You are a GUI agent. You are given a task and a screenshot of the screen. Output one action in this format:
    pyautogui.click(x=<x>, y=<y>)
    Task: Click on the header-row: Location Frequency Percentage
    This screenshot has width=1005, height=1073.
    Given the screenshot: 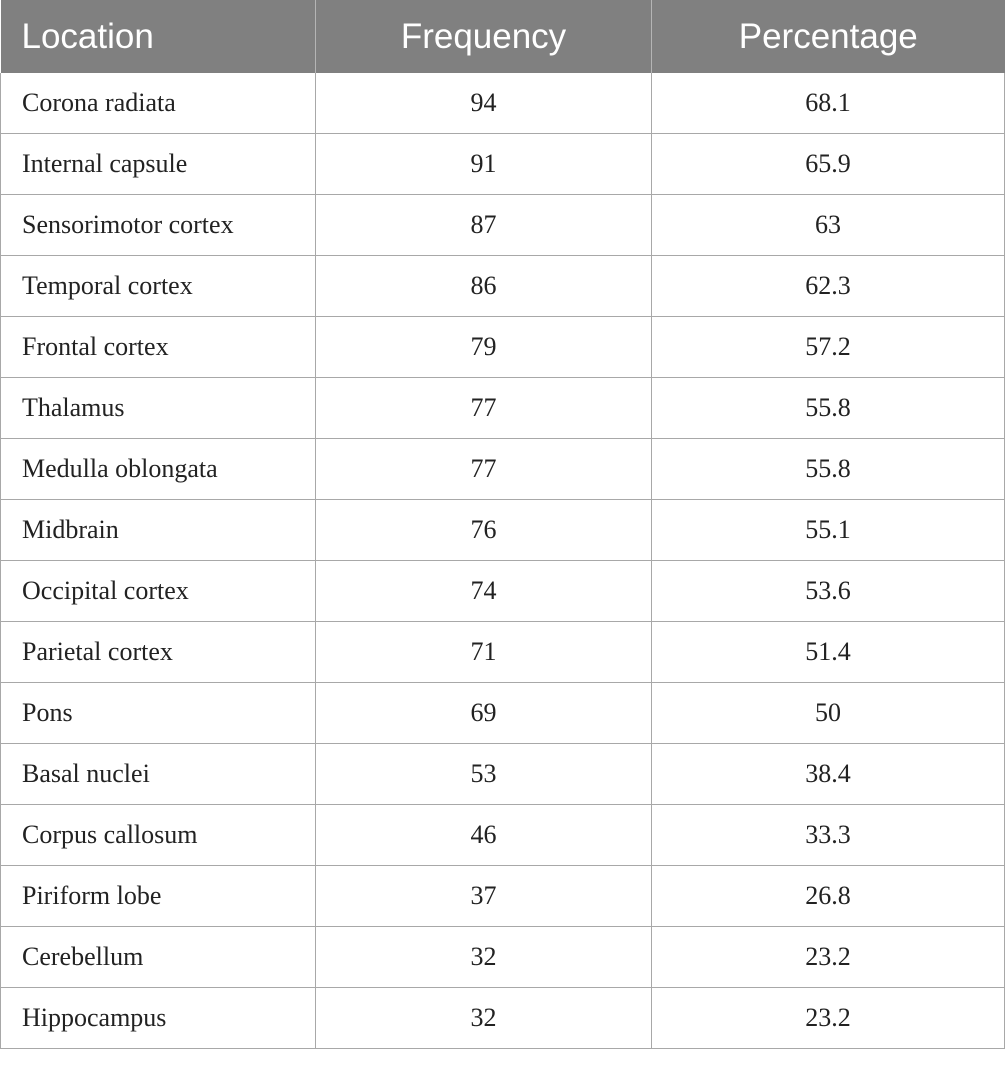 What is the action you would take?
    pyautogui.click(x=502, y=36)
    